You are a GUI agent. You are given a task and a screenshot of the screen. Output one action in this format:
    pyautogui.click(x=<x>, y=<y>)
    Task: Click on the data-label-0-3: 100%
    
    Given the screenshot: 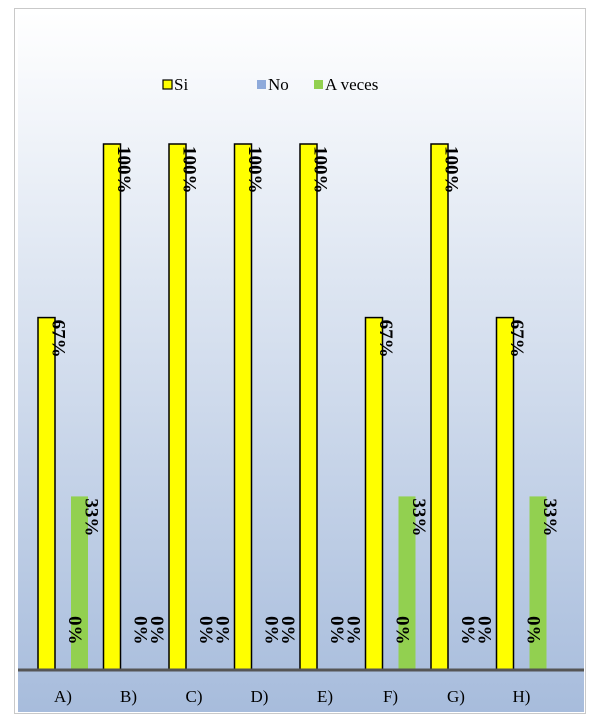 What is the action you would take?
    pyautogui.click(x=254, y=170)
    